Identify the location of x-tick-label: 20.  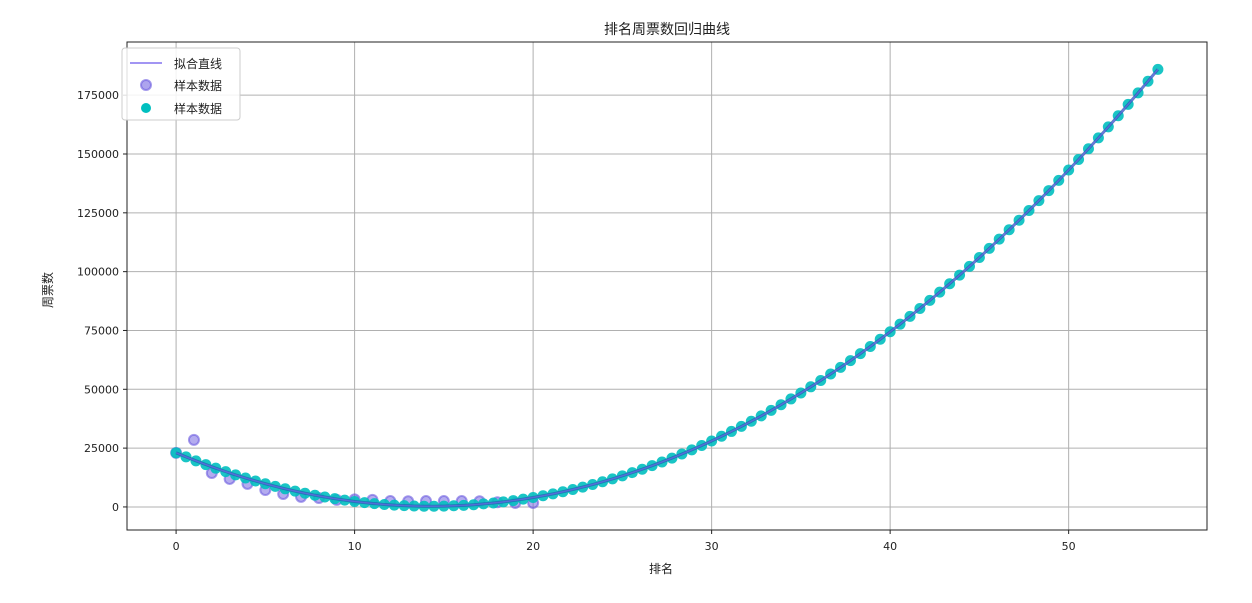
(533, 546).